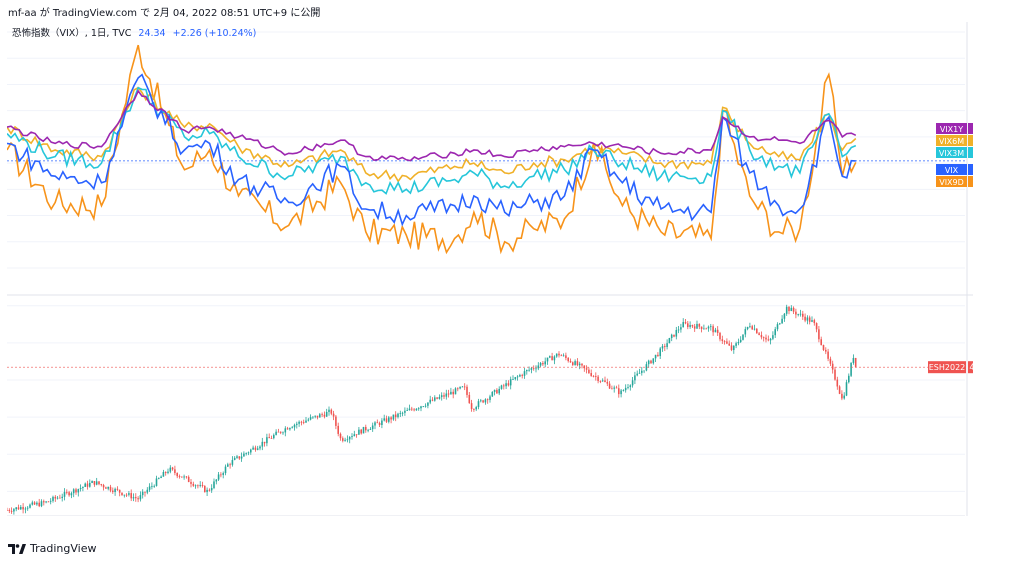  What do you see at coordinates (52, 548) in the screenshot?
I see `footer-brand: TradingView` at bounding box center [52, 548].